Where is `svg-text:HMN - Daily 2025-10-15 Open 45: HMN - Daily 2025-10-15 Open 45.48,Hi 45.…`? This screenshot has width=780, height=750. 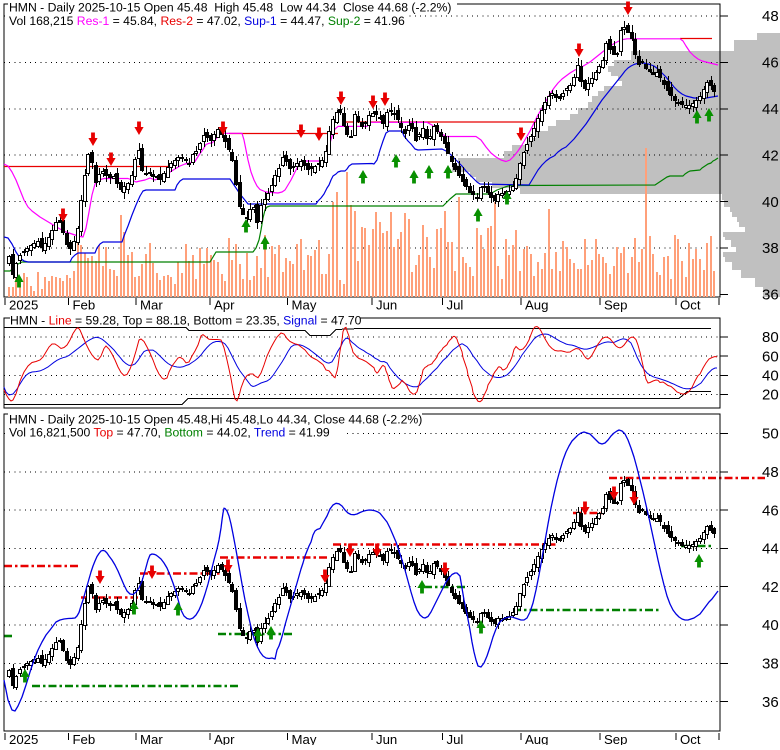
svg-text:HMN - Daily 2025-10-15 Open 45: HMN - Daily 2025-10-15 Open 45.48,Hi 45.… is located at coordinates (215, 420).